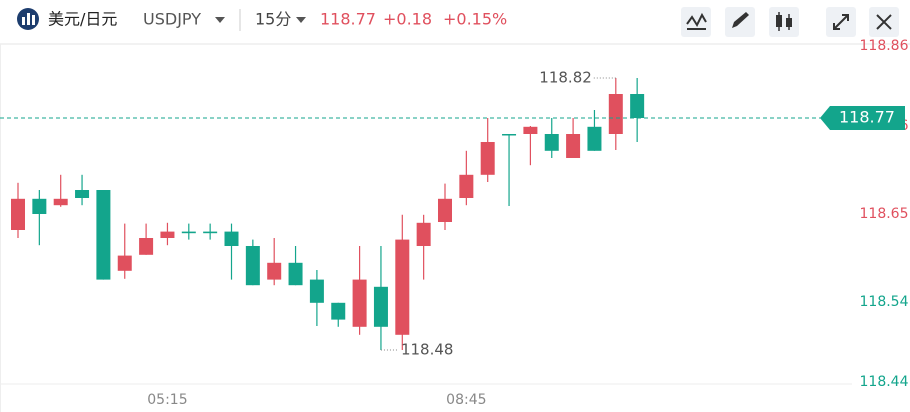 The image size is (910, 412). What do you see at coordinates (167, 400) in the screenshot?
I see `x-tick-label: 05:15` at bounding box center [167, 400].